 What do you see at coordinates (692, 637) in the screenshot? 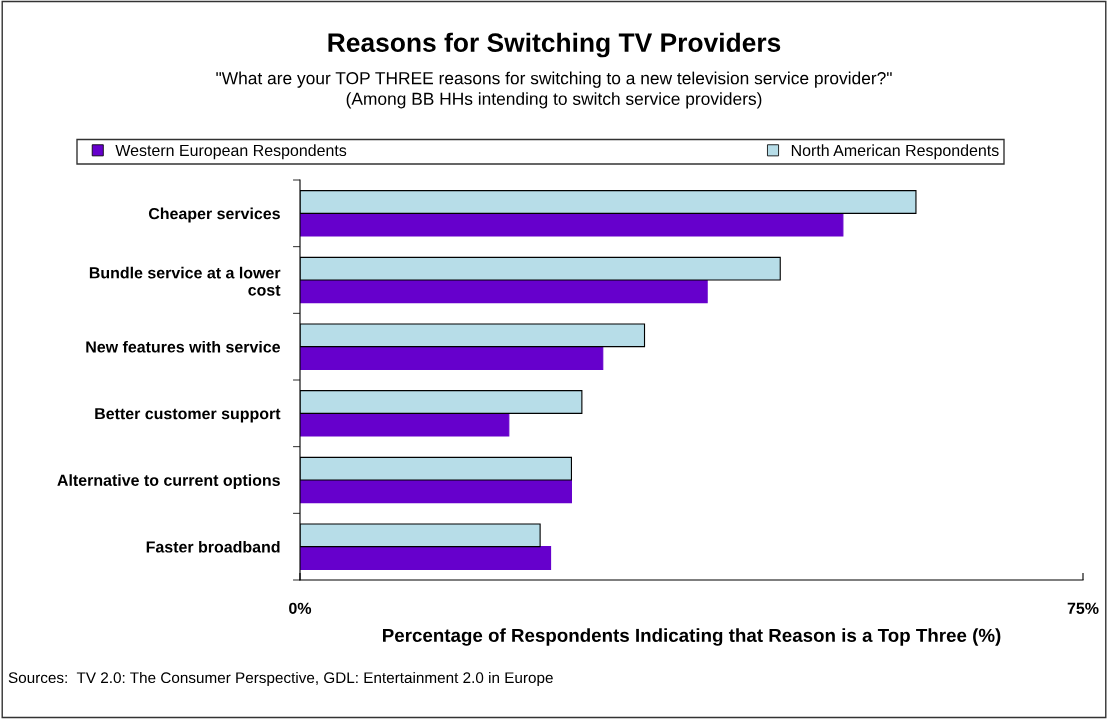
I see `x-axis-title: Percentage of Respondents Indicating that Reason is a Top Three (%)` at bounding box center [692, 637].